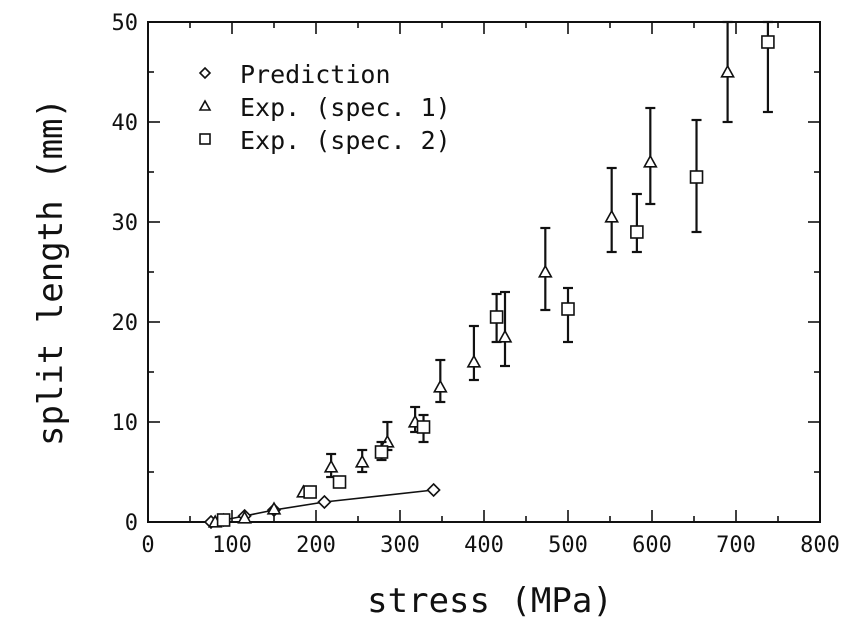 This screenshot has width=853, height=628. I want to click on legend-label: Prediction, so click(315, 74).